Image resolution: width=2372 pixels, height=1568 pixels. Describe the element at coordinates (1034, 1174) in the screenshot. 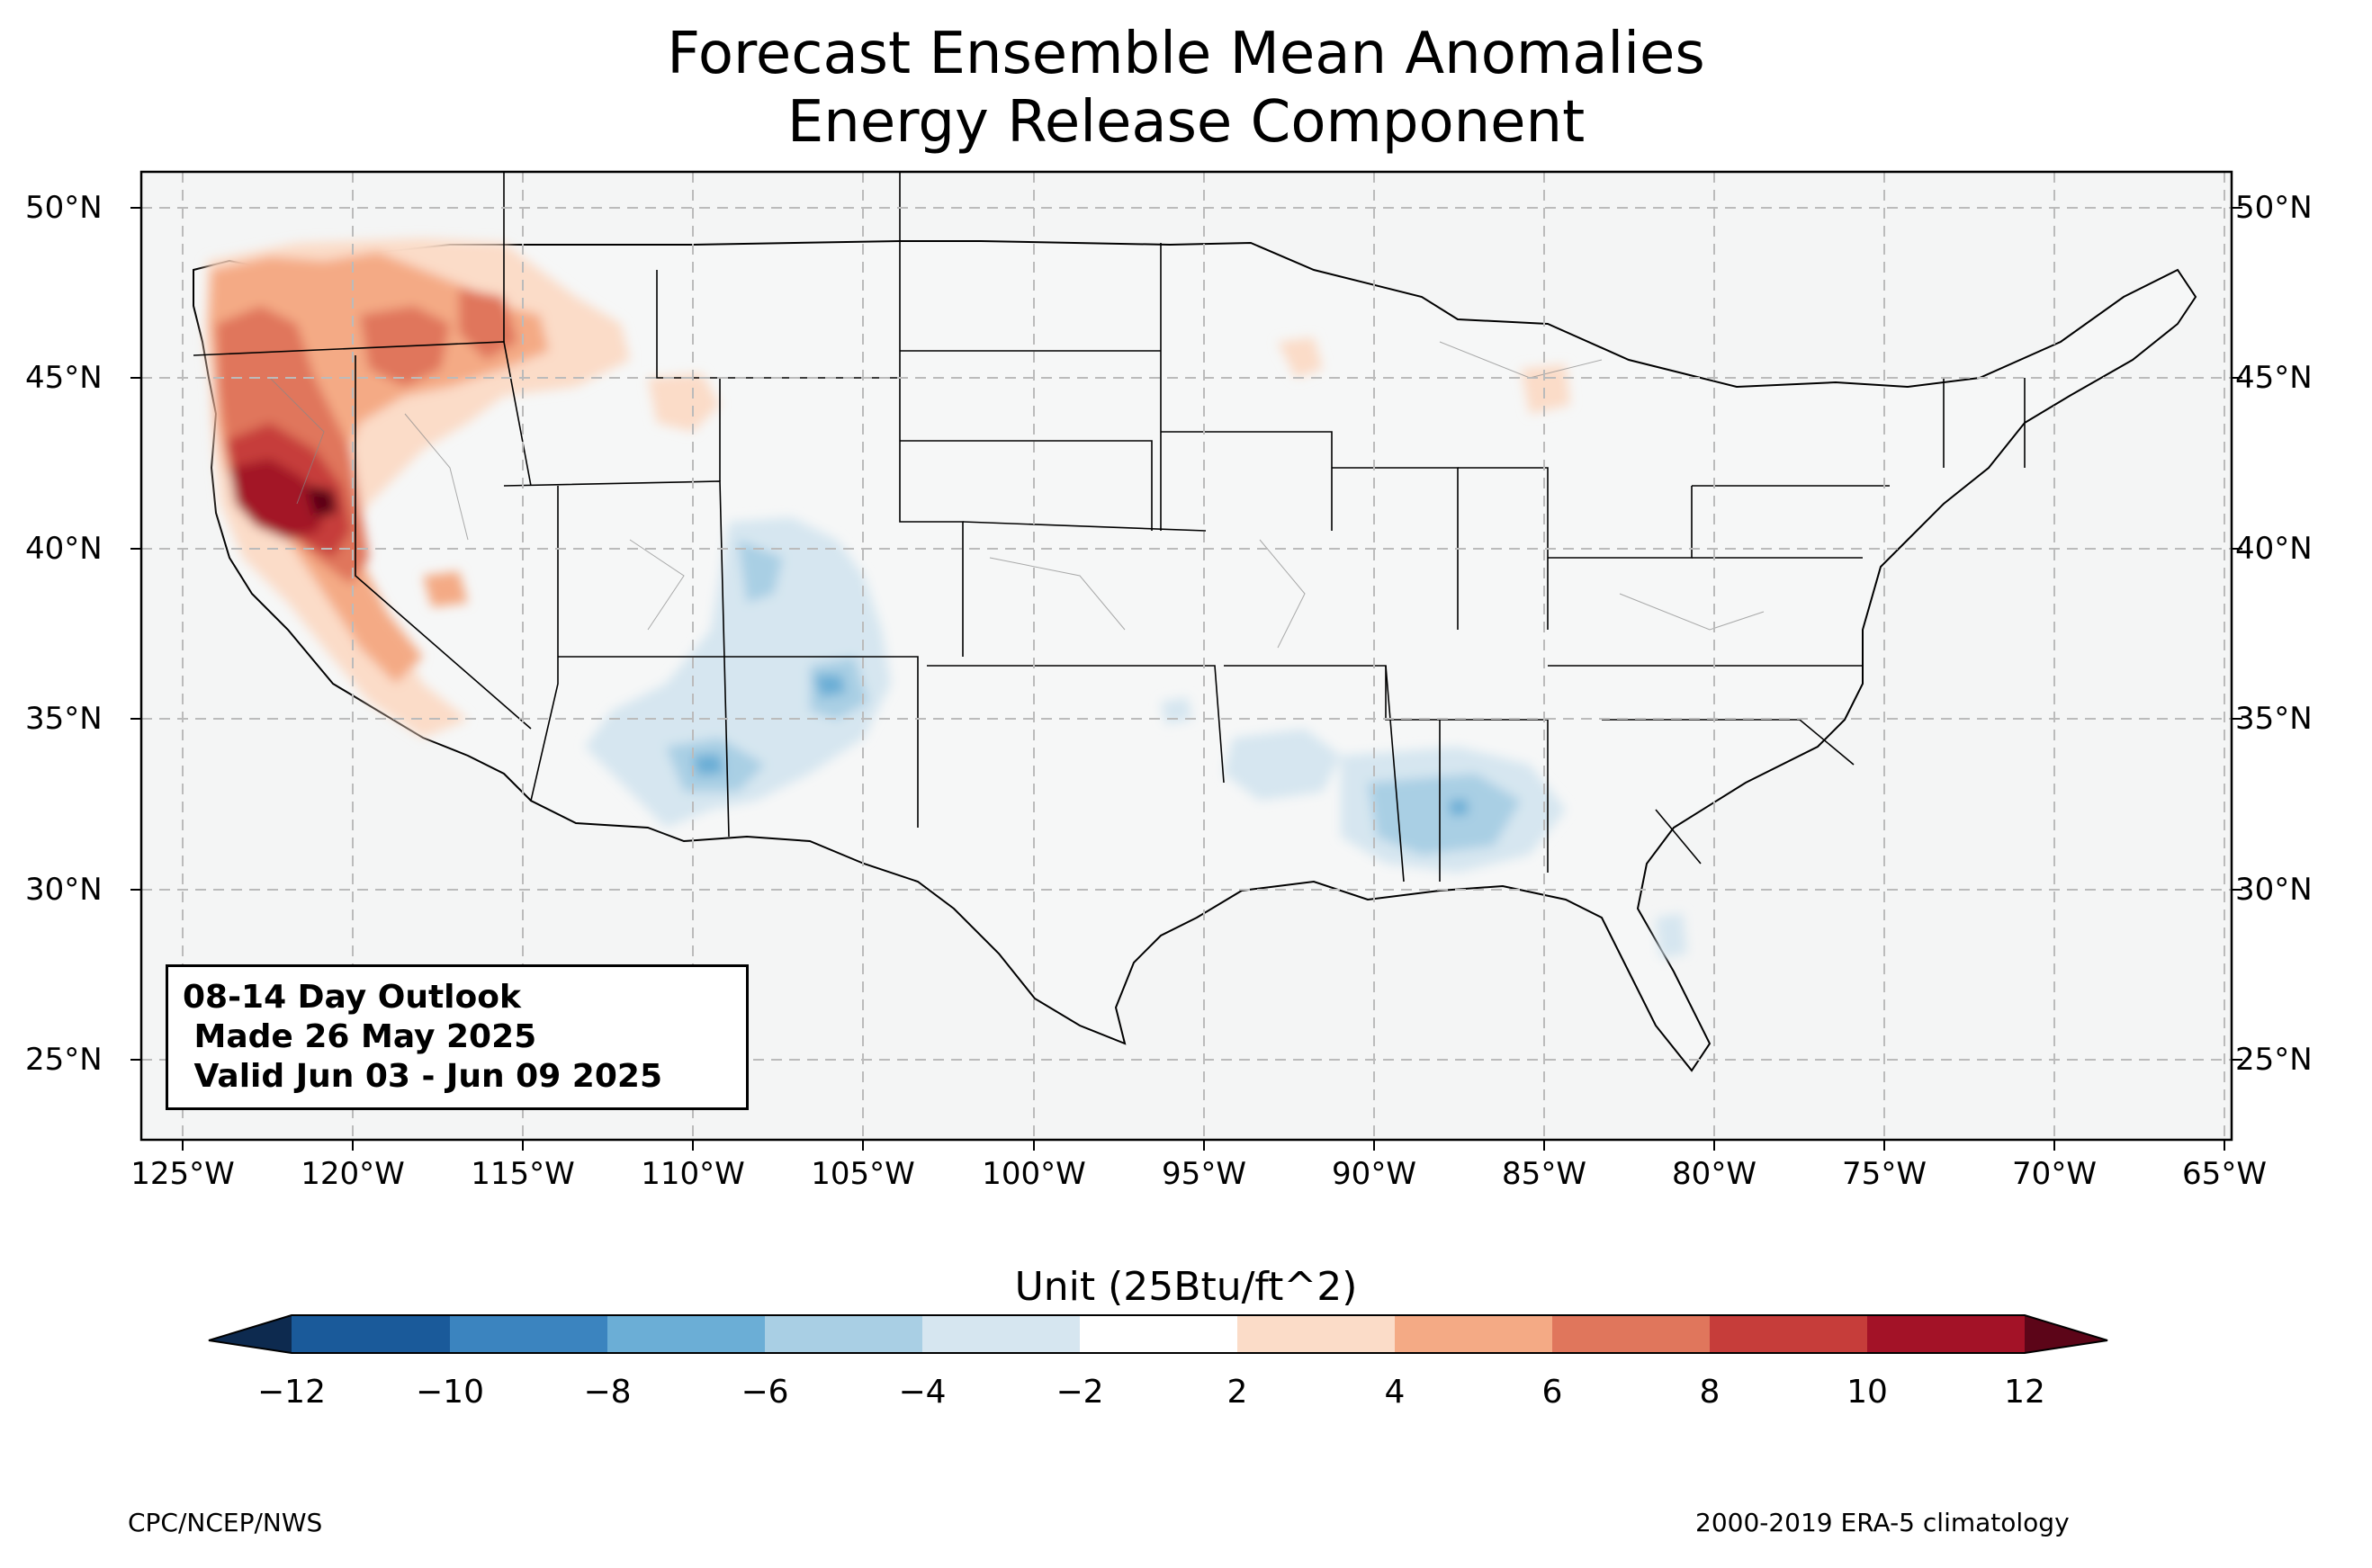

I see `lon-label: 100°W` at that location.